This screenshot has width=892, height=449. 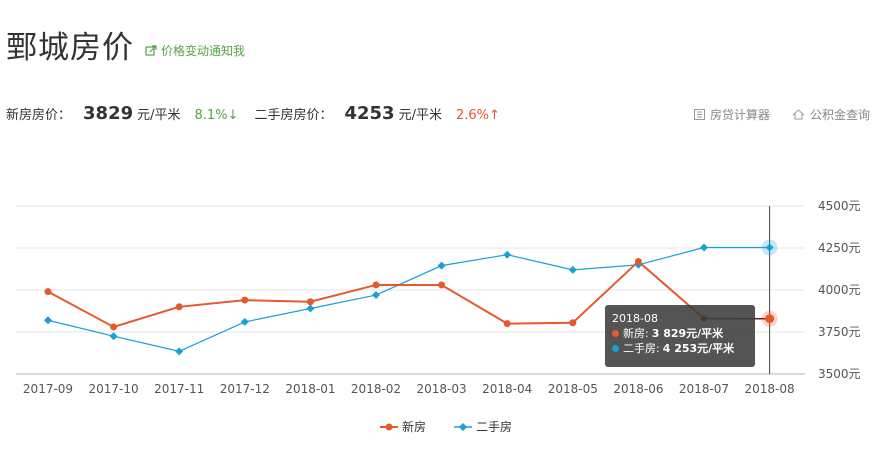 I want to click on notify-label: 价格变动通知我, so click(x=203, y=51).